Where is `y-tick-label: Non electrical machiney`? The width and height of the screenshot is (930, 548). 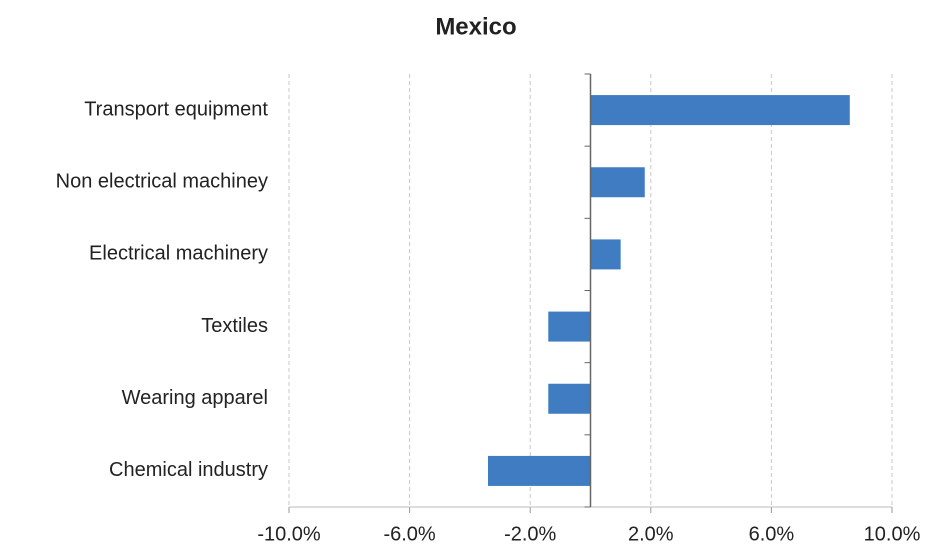
y-tick-label: Non electrical machiney is located at coordinates (162, 182).